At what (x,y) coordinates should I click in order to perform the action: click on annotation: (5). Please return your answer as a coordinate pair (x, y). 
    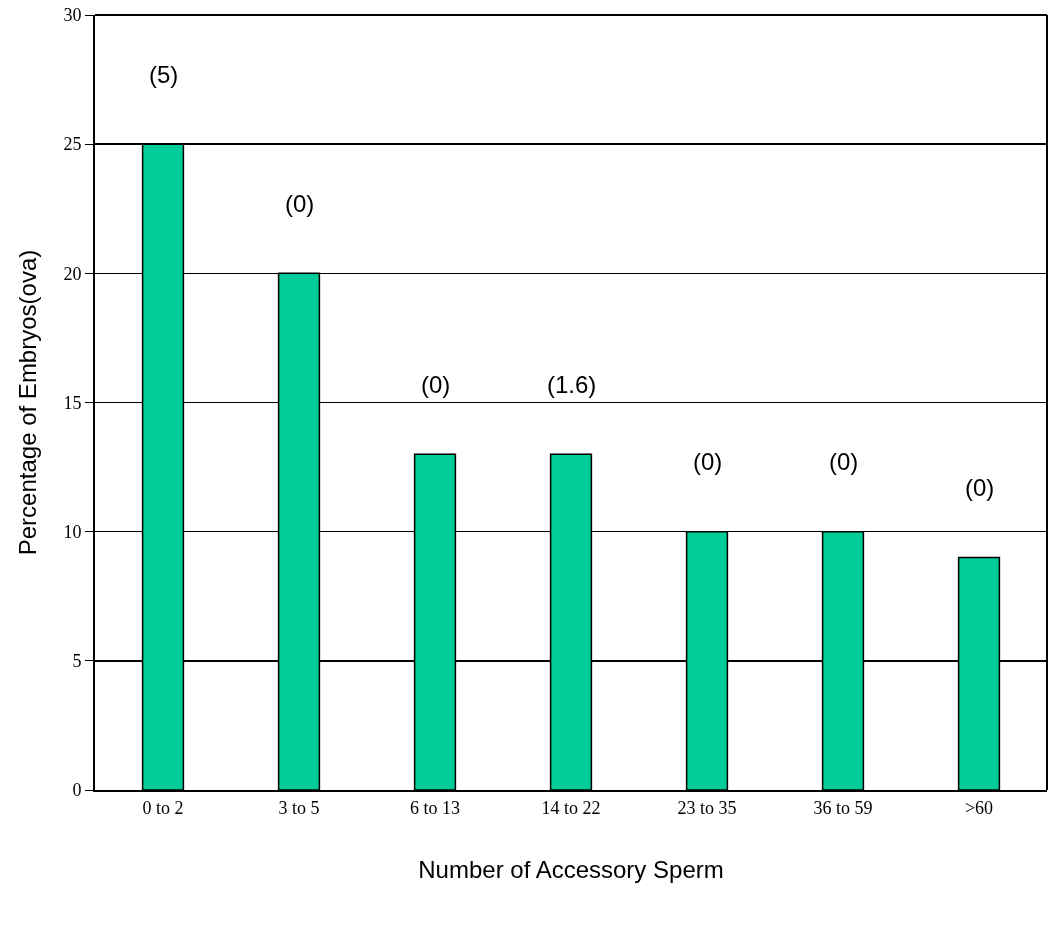
    Looking at the image, I should click on (164, 74).